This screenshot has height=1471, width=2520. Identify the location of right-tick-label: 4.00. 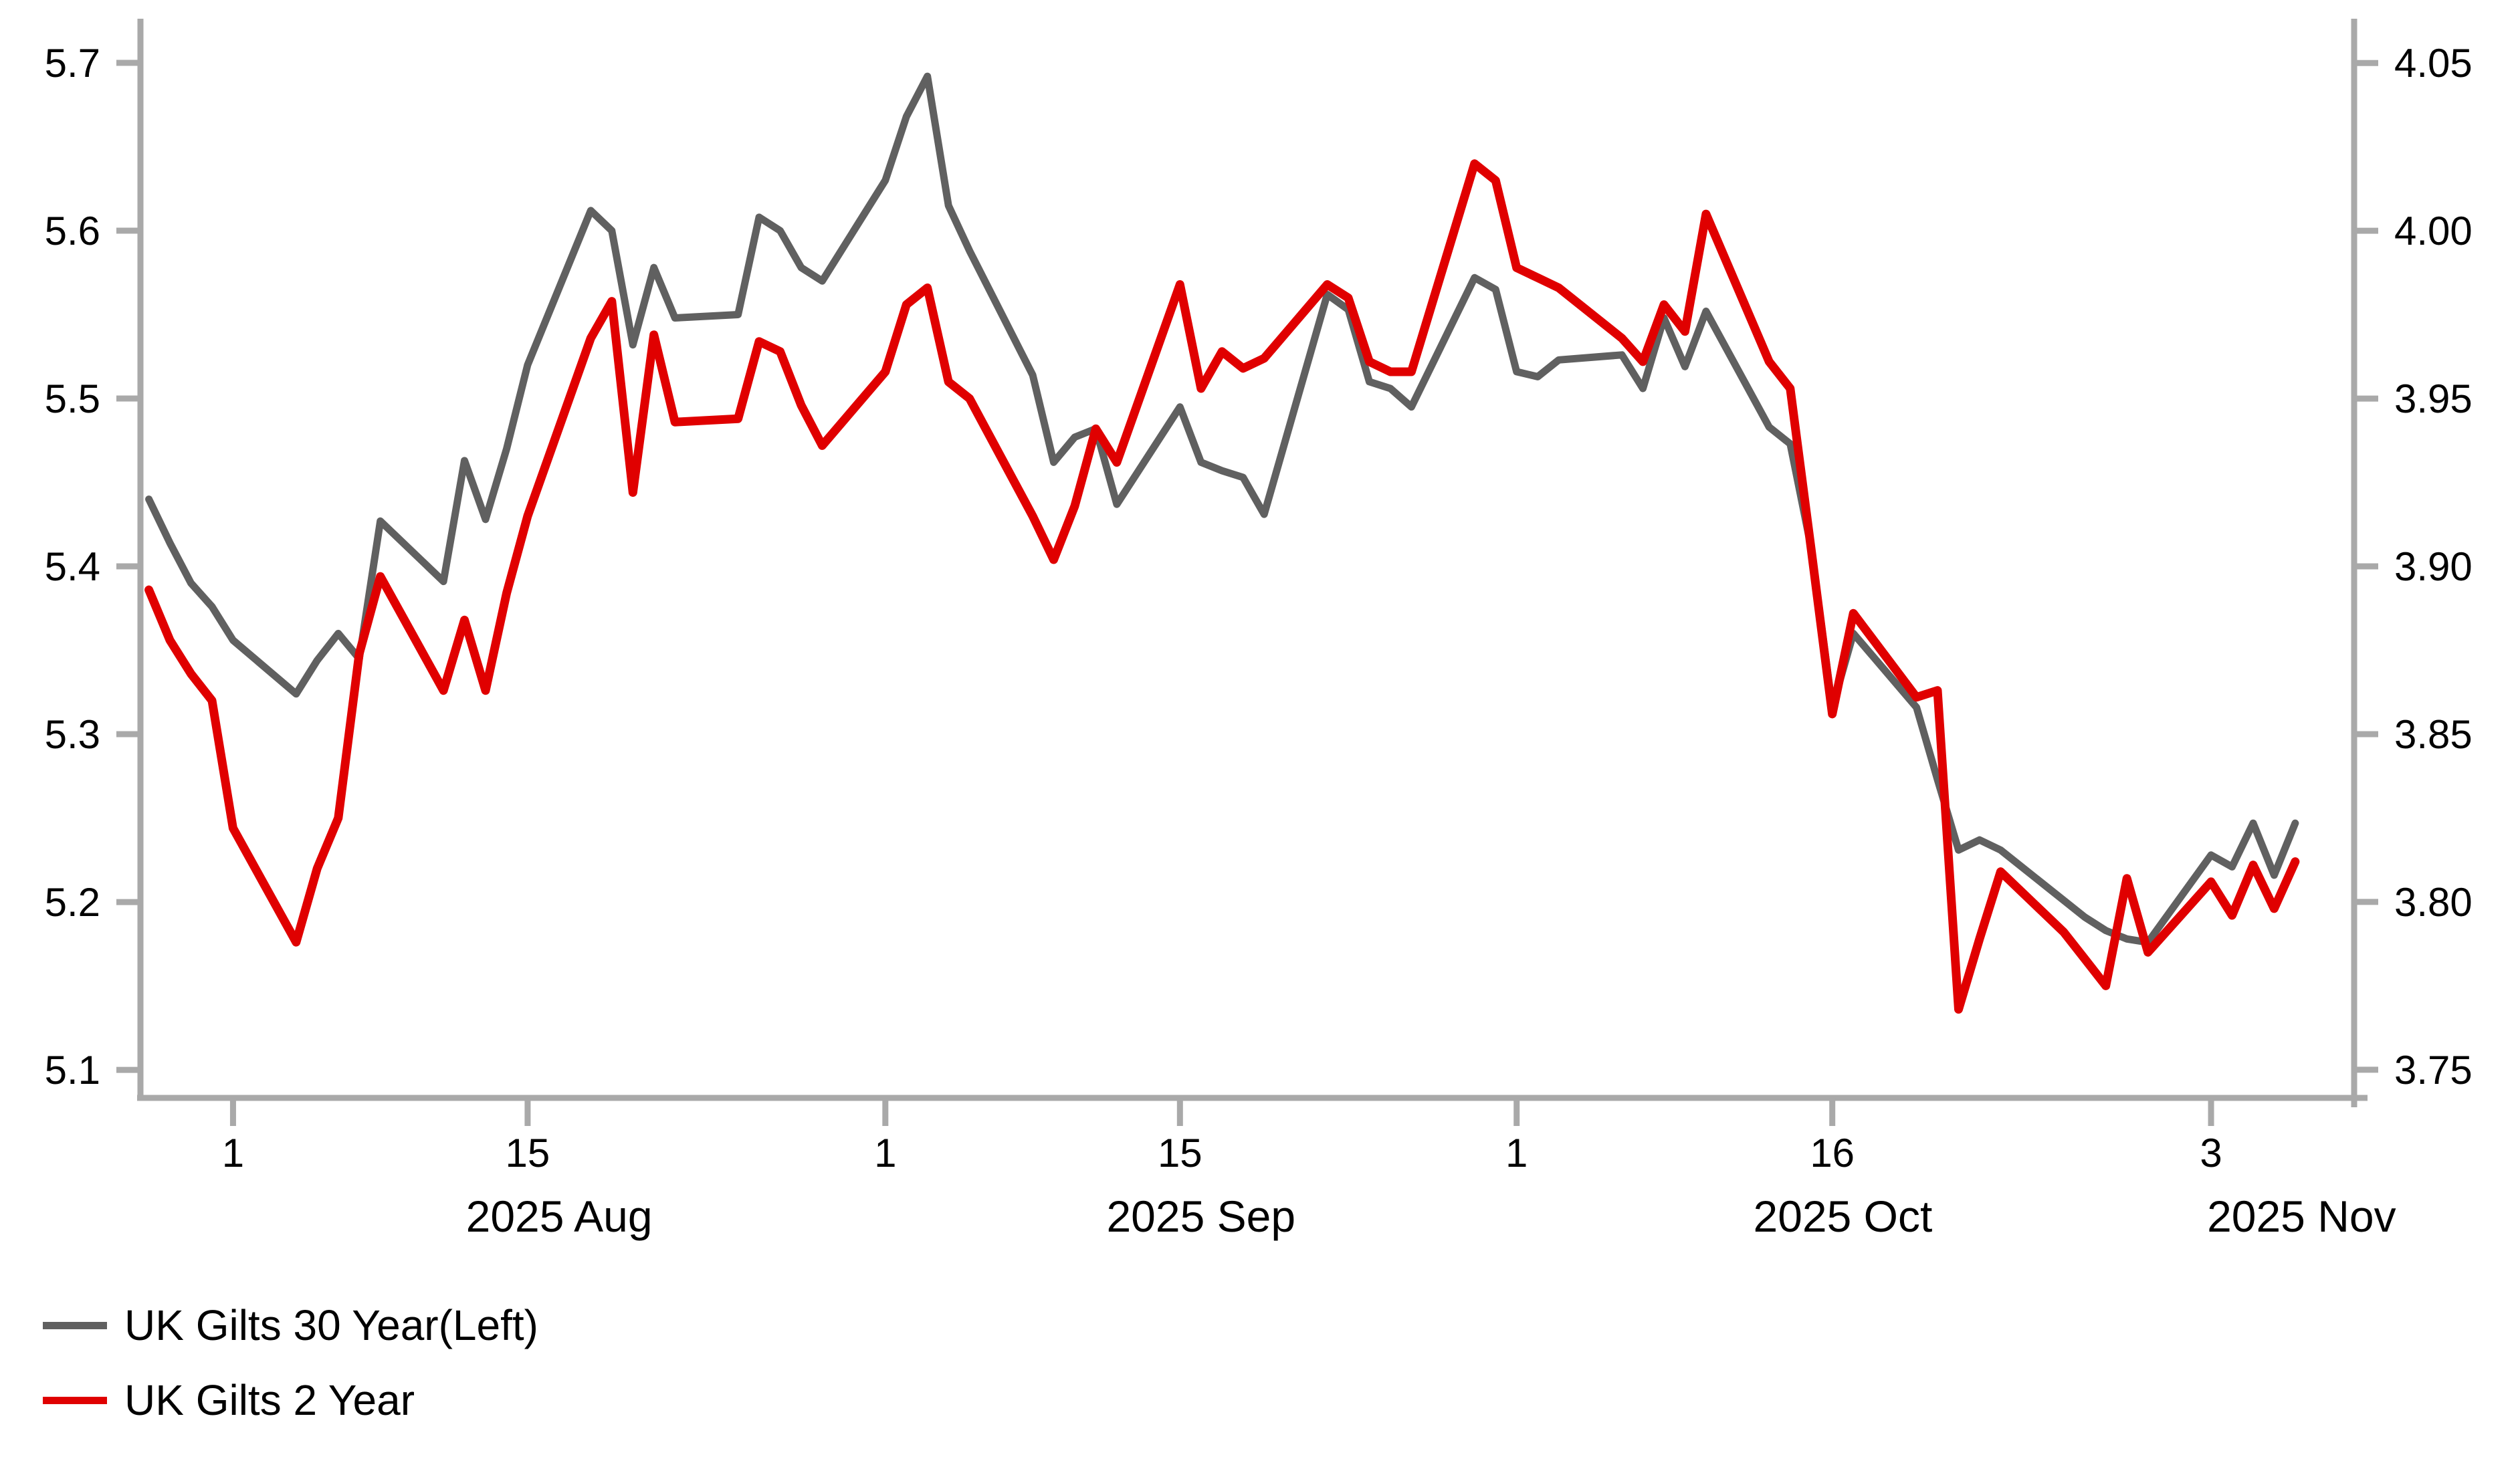
(2433, 231).